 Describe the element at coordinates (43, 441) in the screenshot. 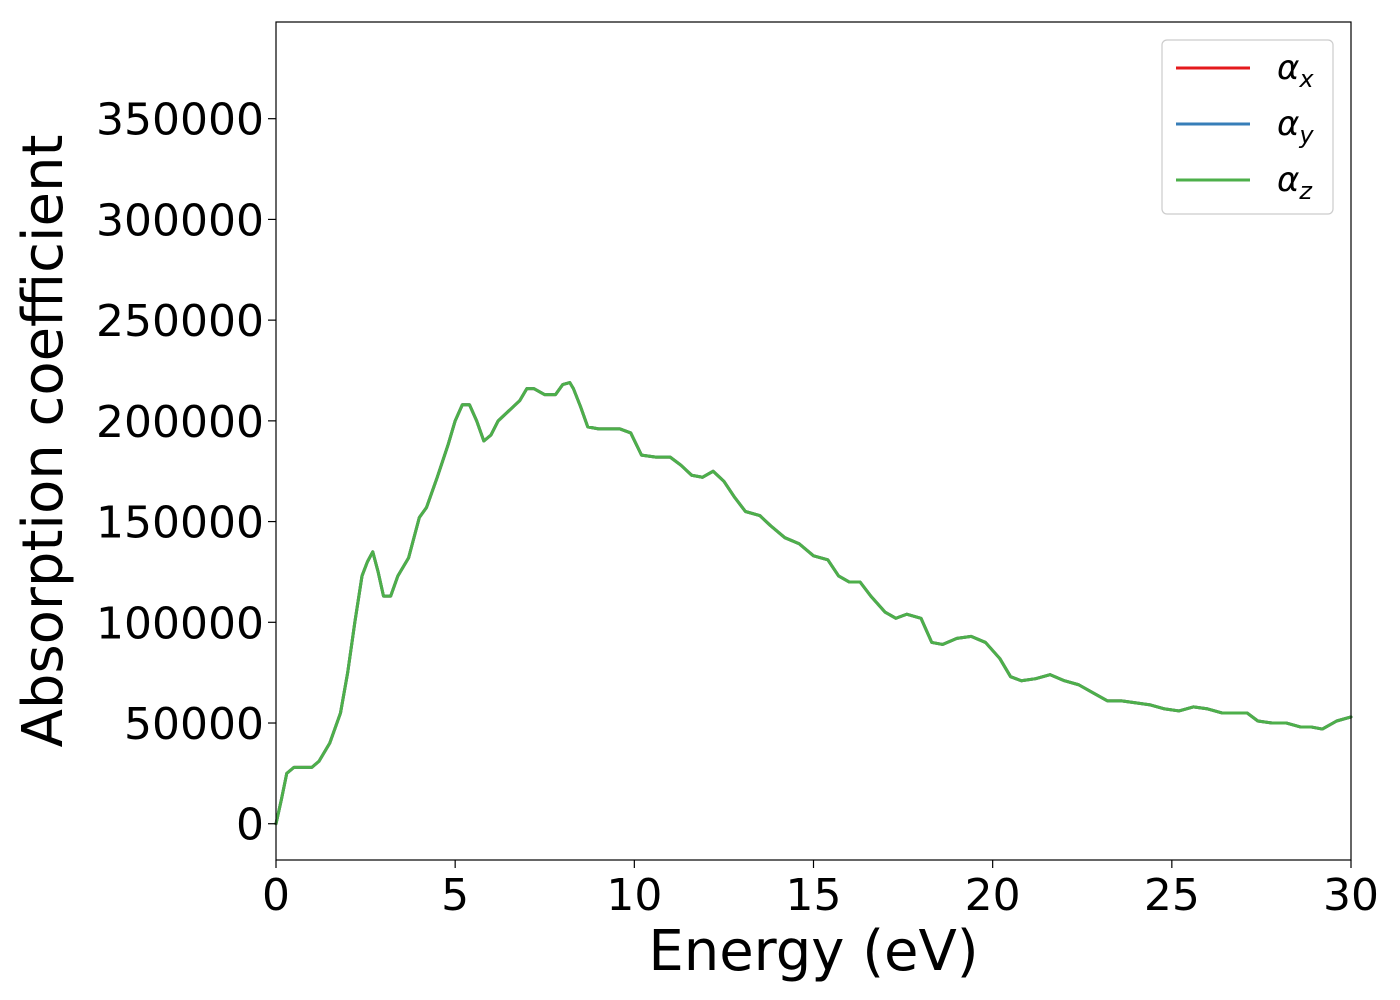

I see `y-axis-title: Absorption coefficient` at that location.